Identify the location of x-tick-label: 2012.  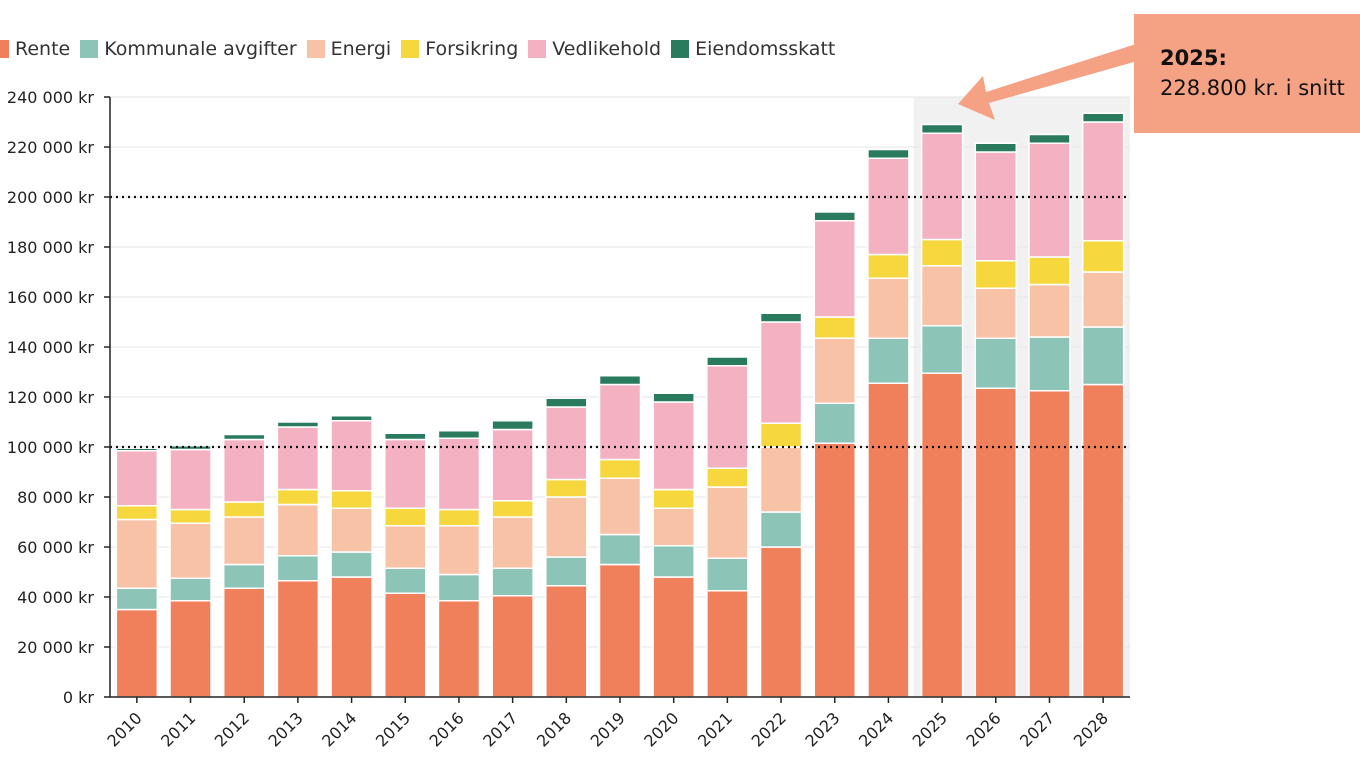
(232, 729).